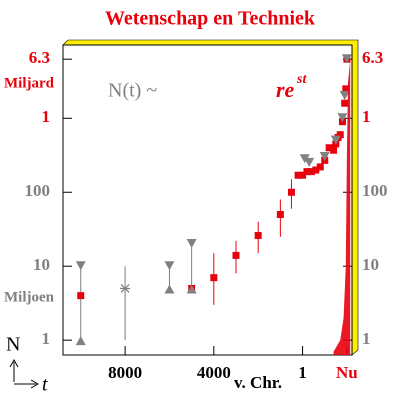 This screenshot has width=401, height=401. I want to click on rate-base: re, so click(285, 89).